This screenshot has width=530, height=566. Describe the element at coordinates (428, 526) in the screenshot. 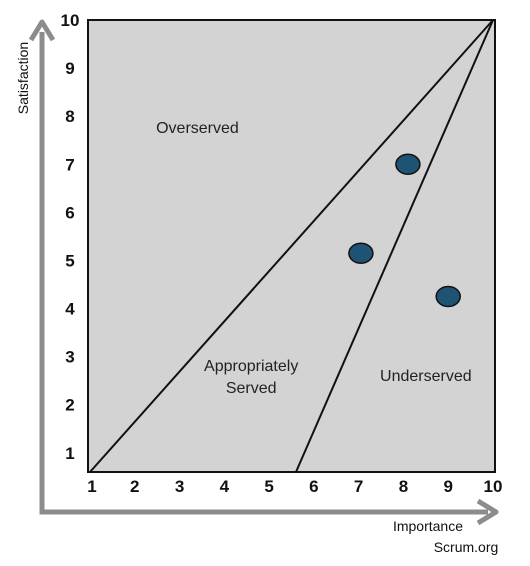

I see `x-axis-label: Importance` at that location.